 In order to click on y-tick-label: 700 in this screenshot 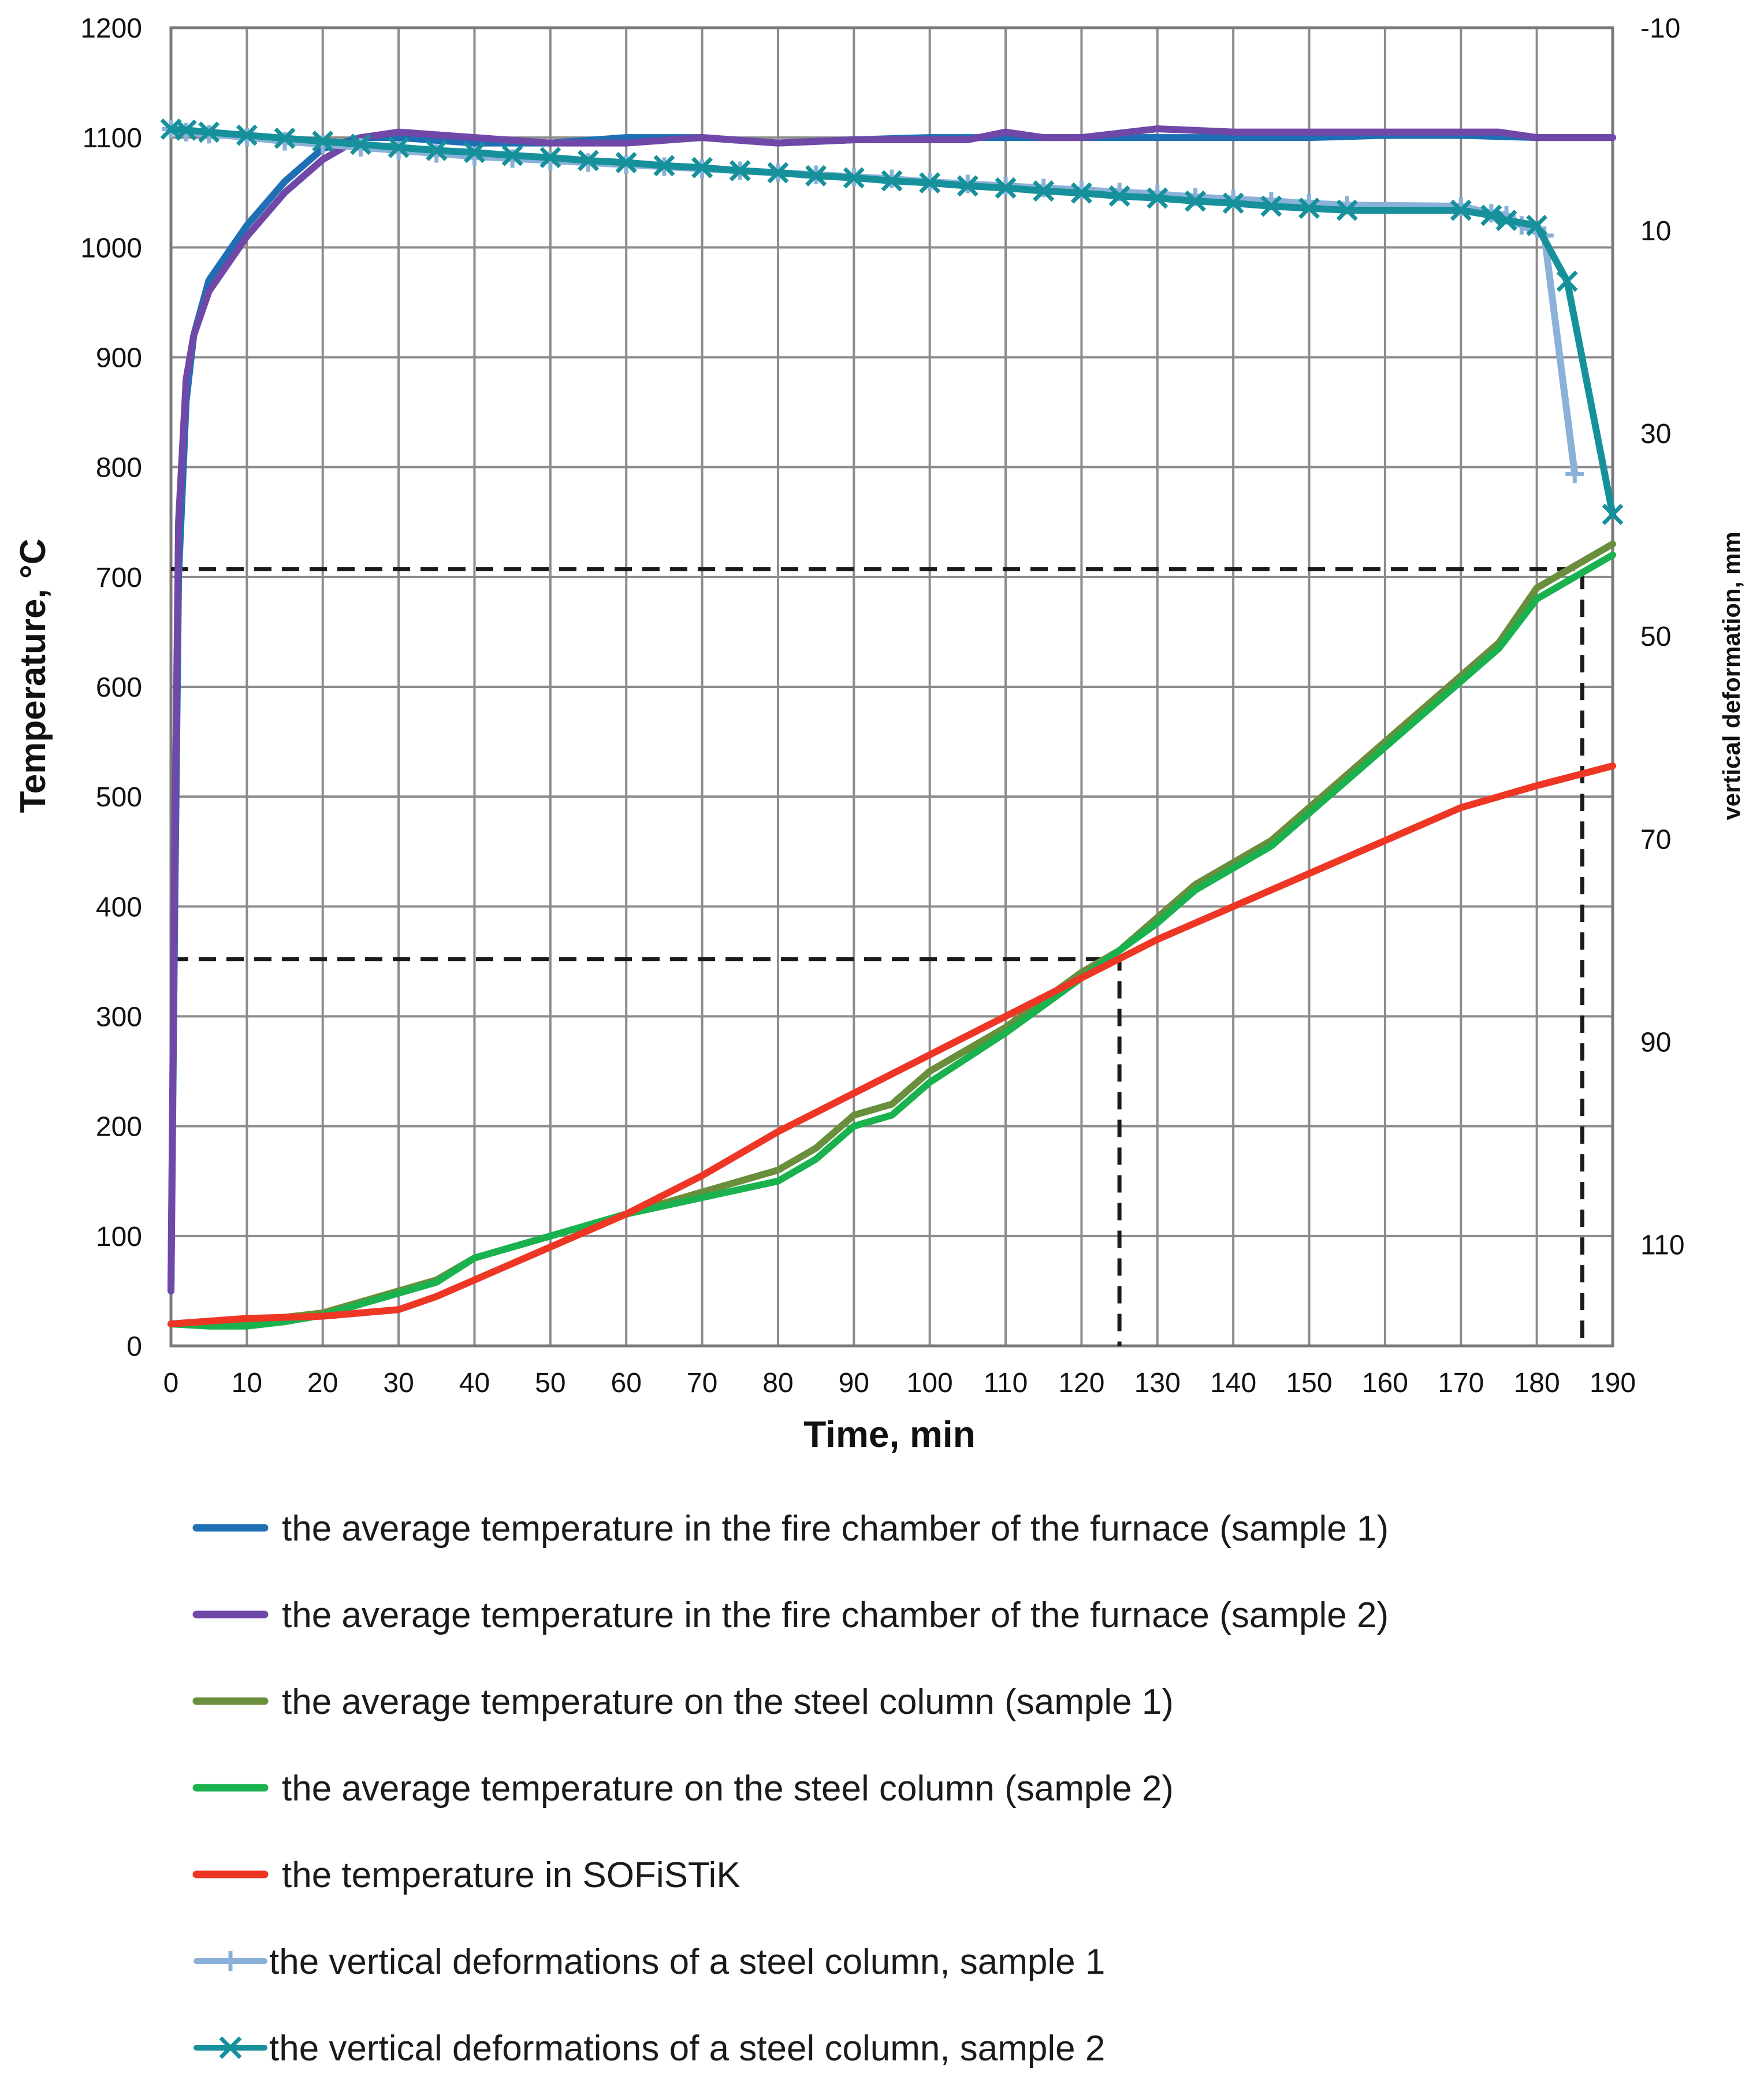, I will do `click(119, 578)`.